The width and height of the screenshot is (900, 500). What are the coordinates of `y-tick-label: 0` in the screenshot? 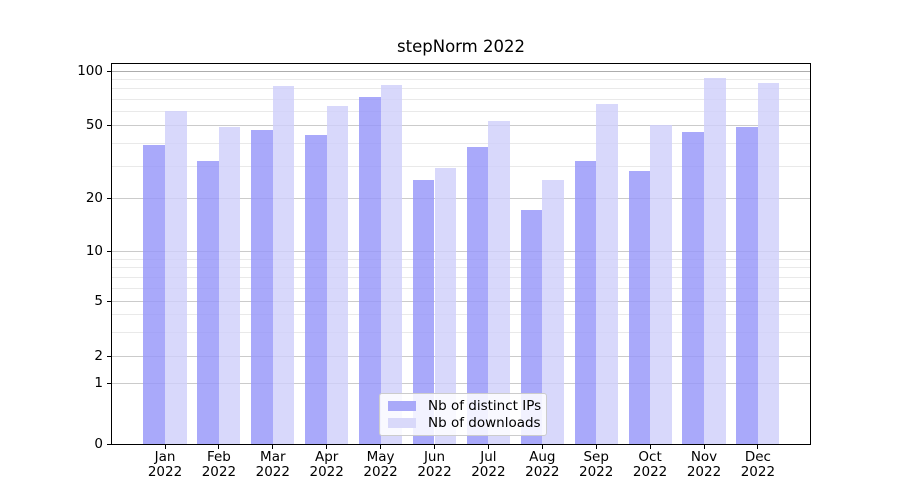 It's located at (98, 444).